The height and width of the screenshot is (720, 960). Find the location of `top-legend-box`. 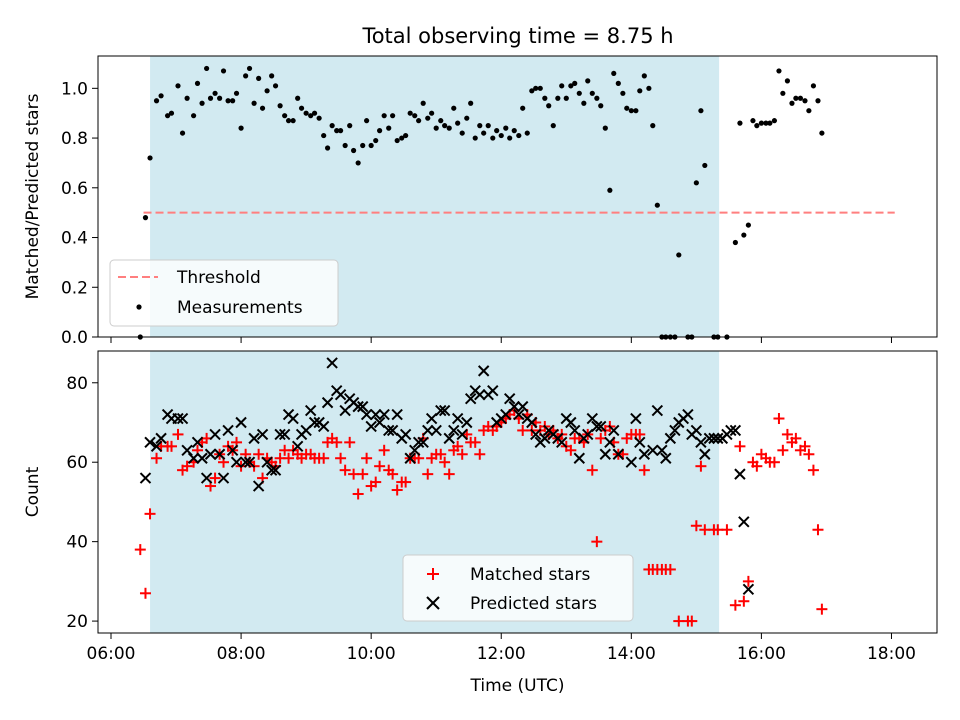

top-legend-box is located at coordinates (224, 293).